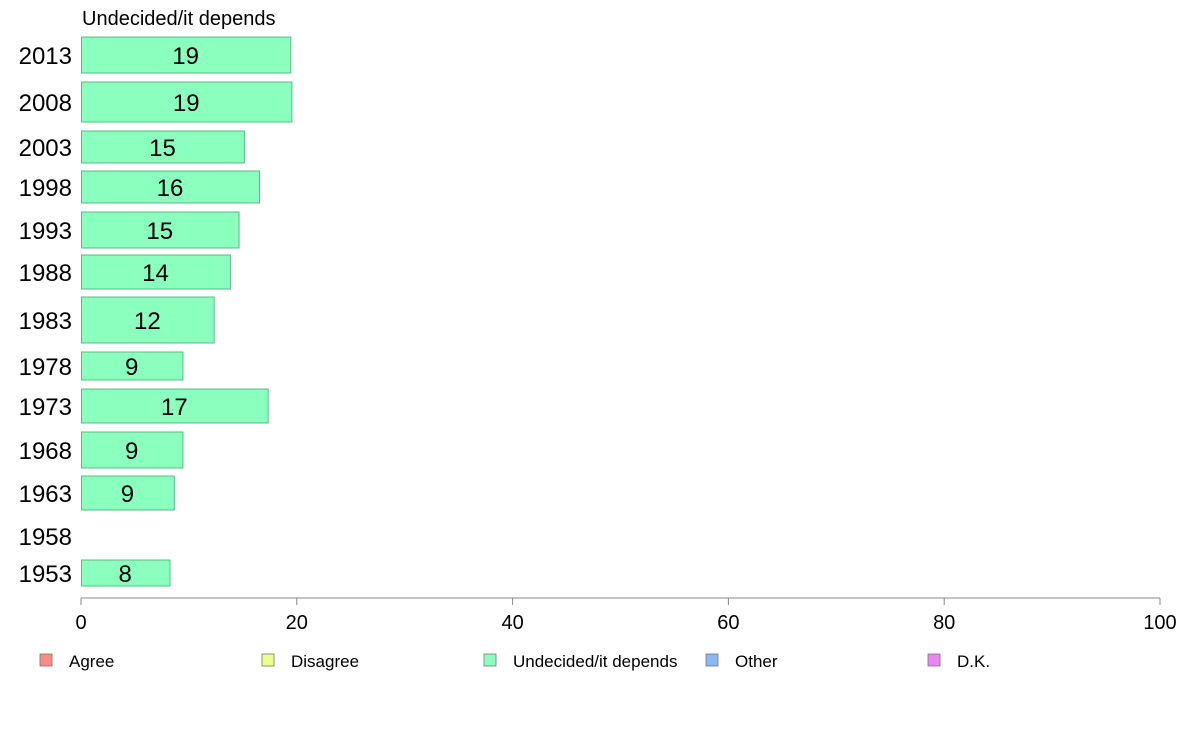 The height and width of the screenshot is (736, 1188). I want to click on bar-1998, so click(171, 187).